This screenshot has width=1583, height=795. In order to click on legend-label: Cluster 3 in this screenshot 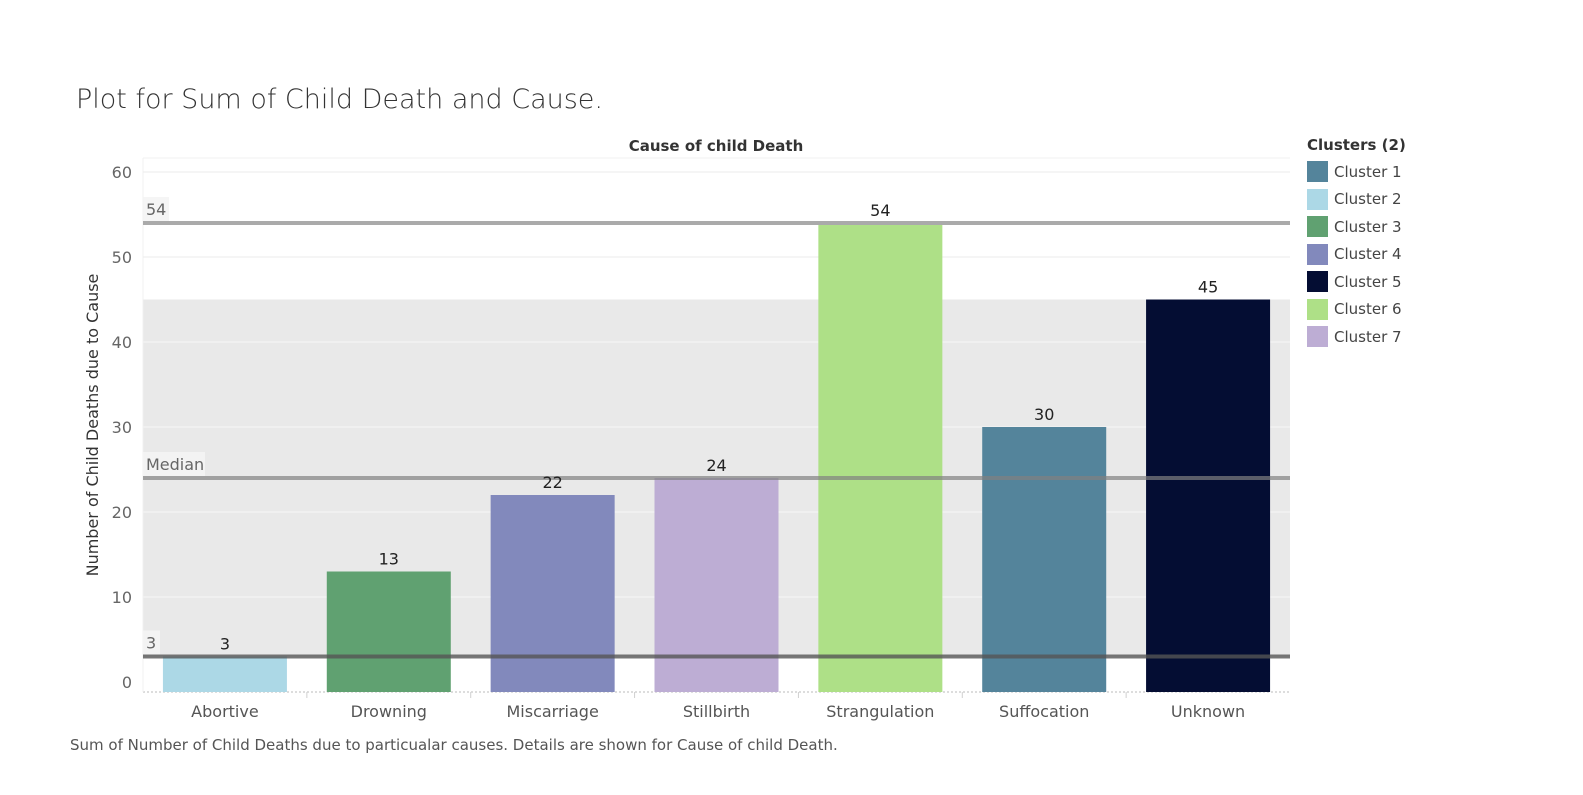, I will do `click(1368, 226)`.